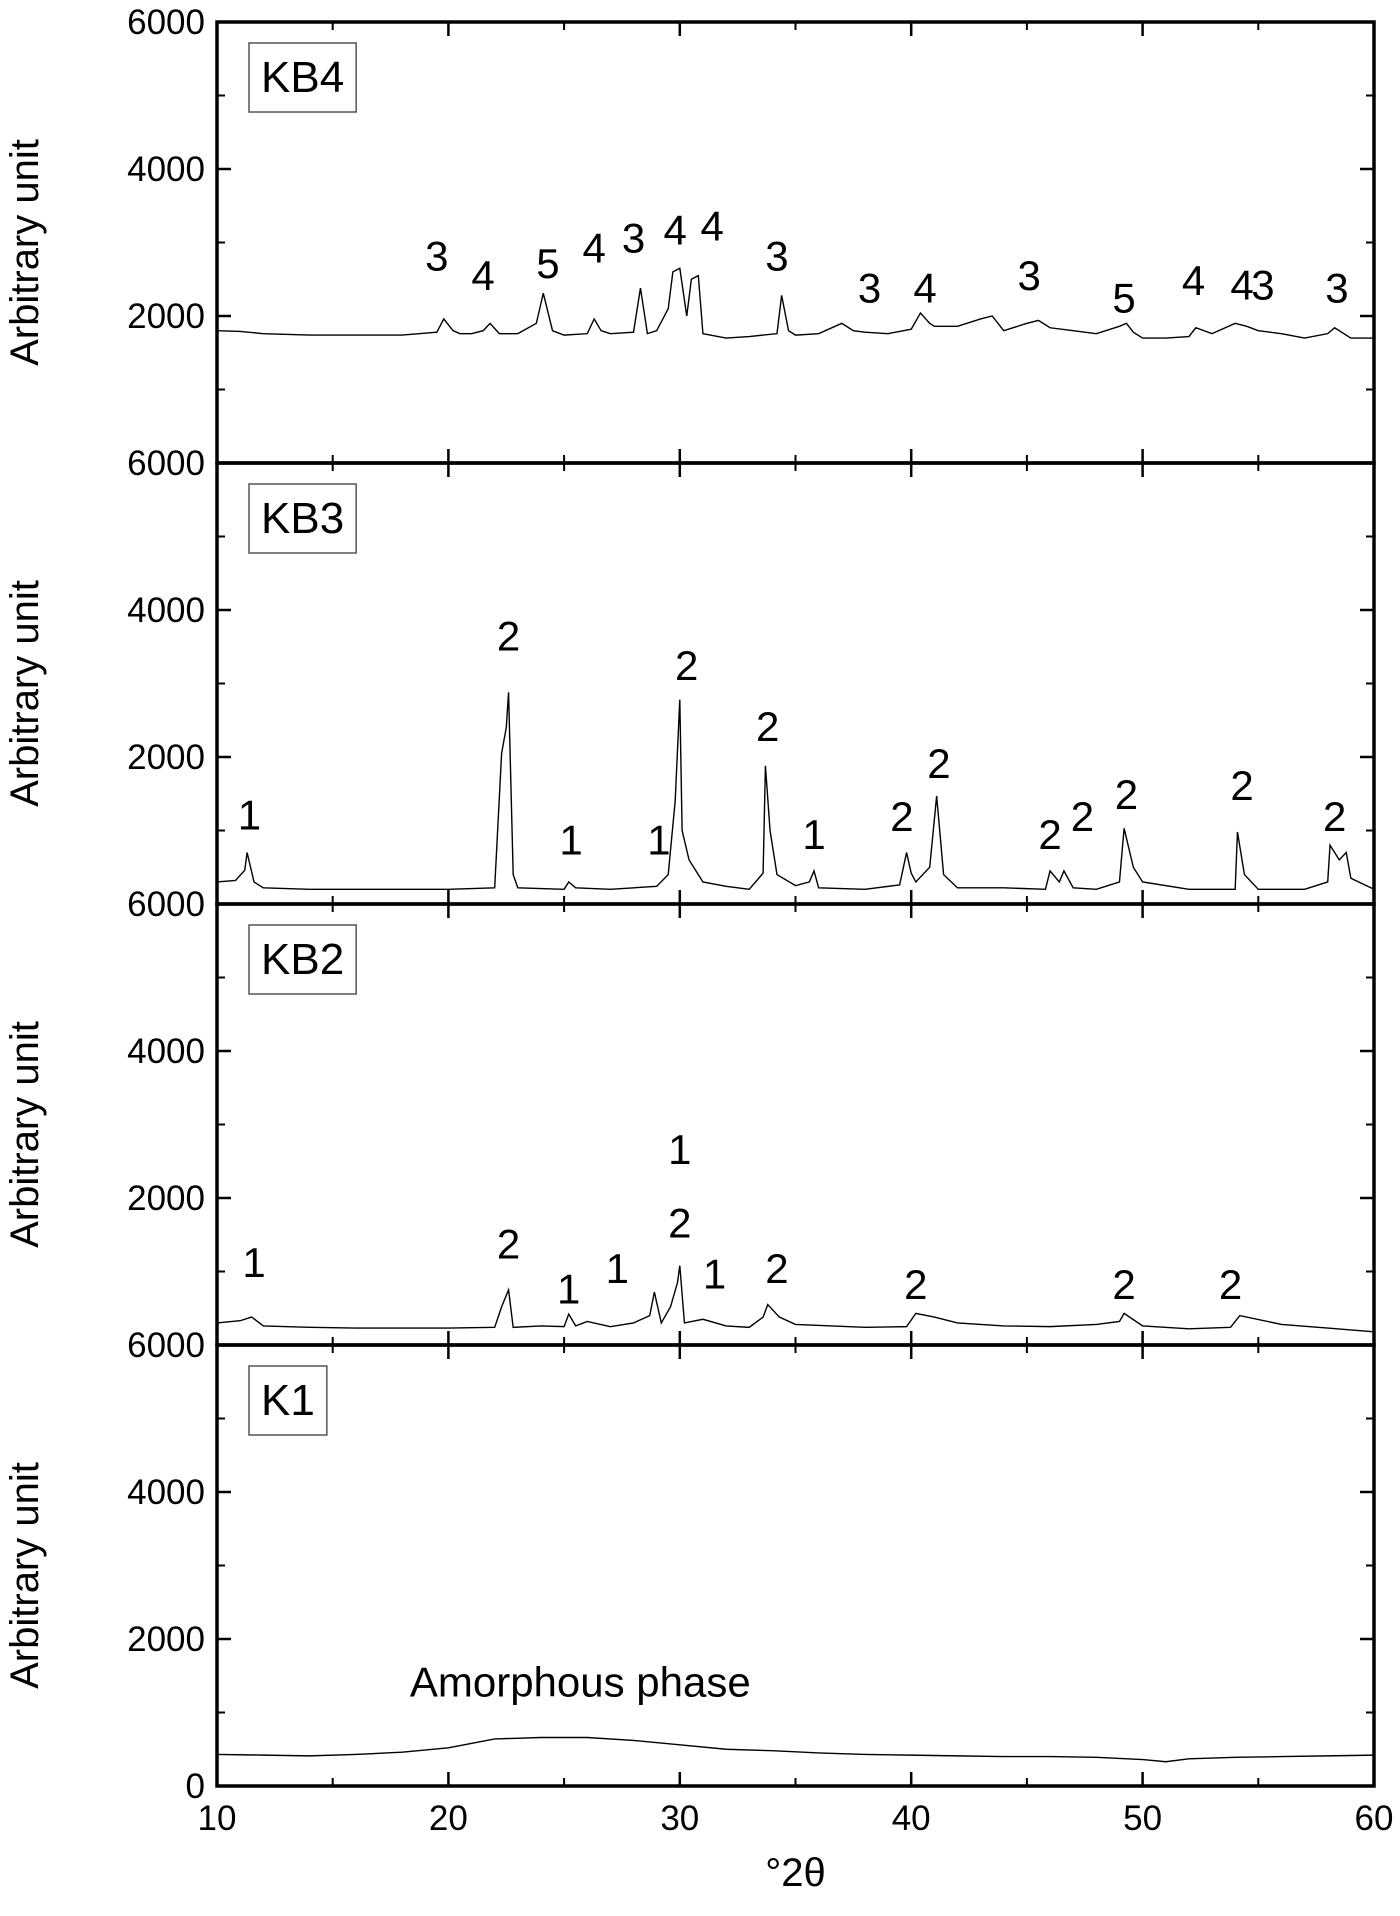 This screenshot has width=1400, height=1916. What do you see at coordinates (911, 1818) in the screenshot?
I see `x-tick-label: 40` at bounding box center [911, 1818].